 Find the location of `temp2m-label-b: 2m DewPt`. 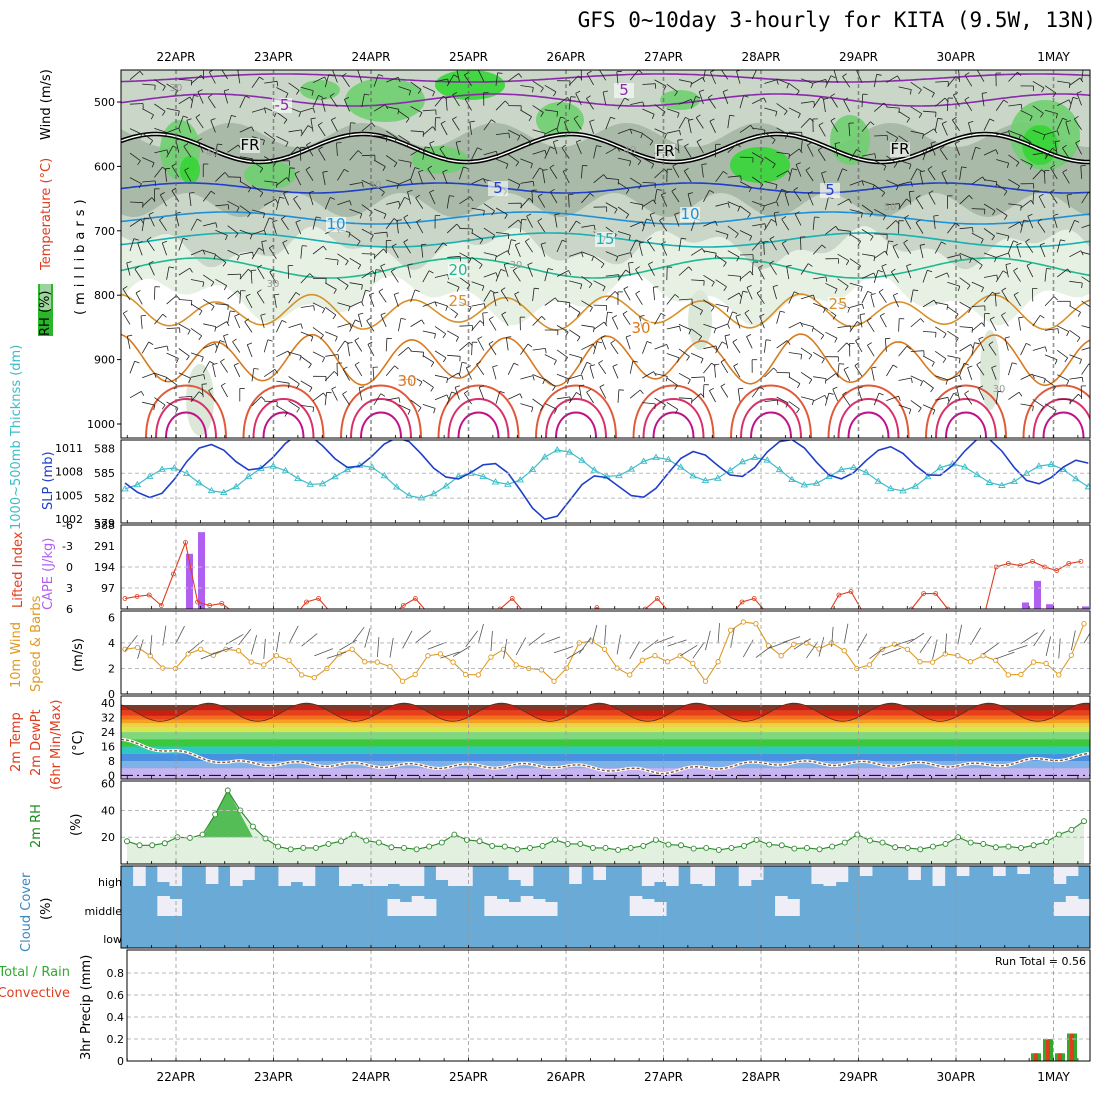

temp2m-label-b: 2m DewPt is located at coordinates (36, 742).